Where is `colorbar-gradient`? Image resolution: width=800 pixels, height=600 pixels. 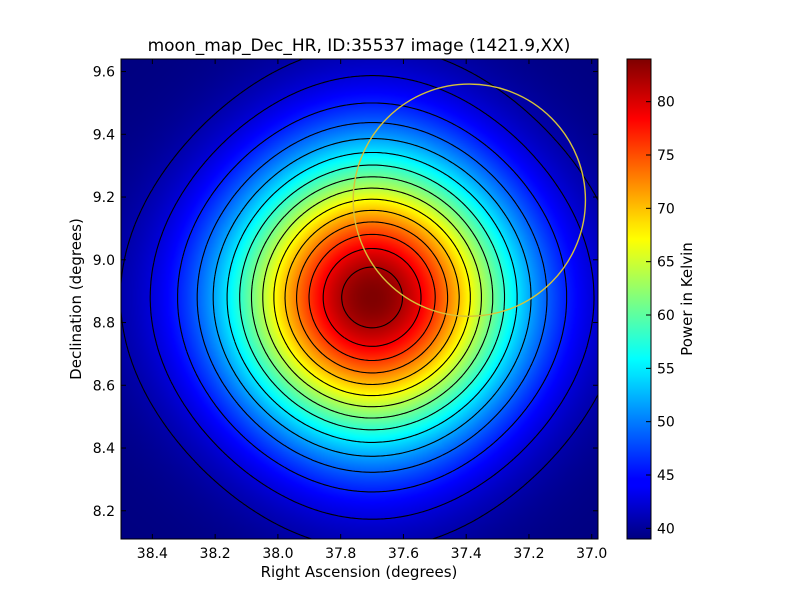
colorbar-gradient is located at coordinates (639, 299).